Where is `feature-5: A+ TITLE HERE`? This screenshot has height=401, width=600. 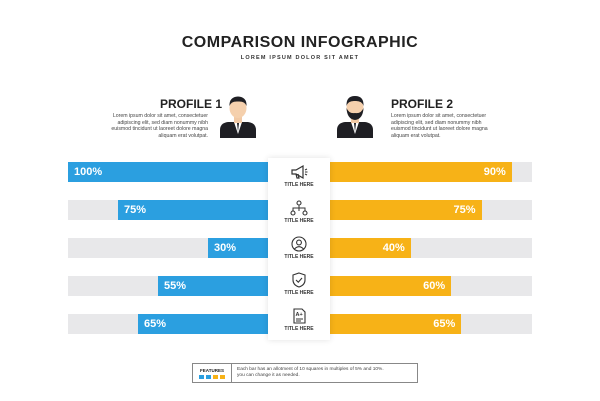
feature-5: A+ TITLE HERE is located at coordinates (299, 320).